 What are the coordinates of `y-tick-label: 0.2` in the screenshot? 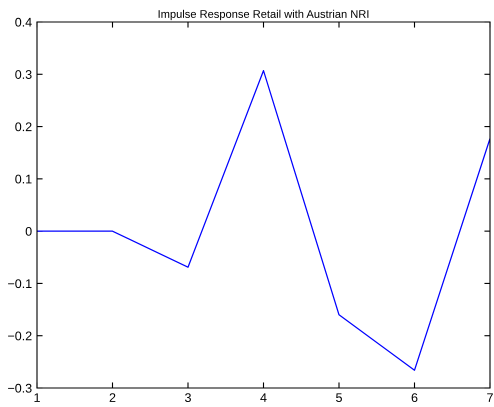 It's located at (23, 127).